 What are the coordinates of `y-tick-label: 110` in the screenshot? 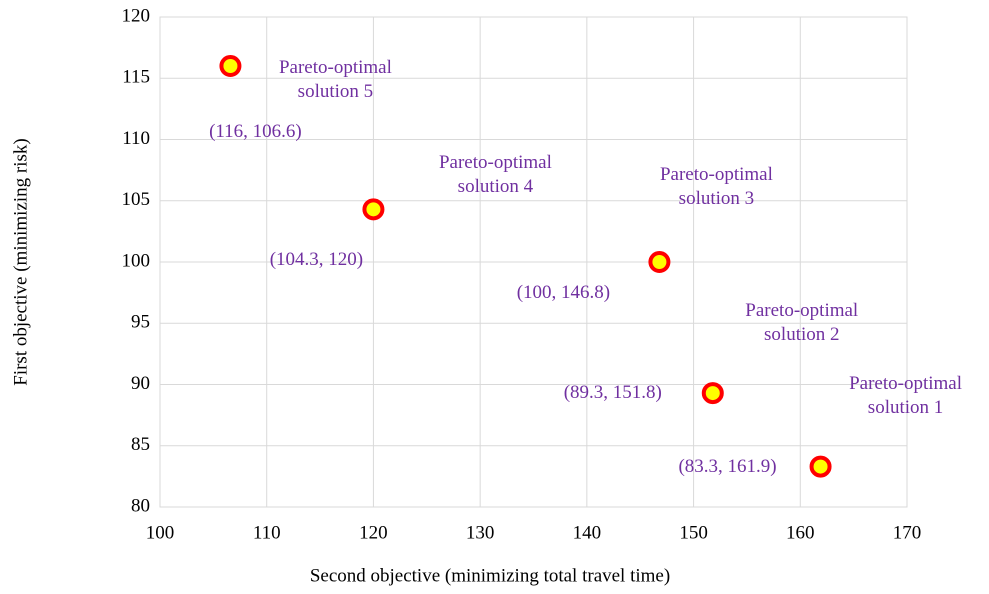 It's located at (136, 138).